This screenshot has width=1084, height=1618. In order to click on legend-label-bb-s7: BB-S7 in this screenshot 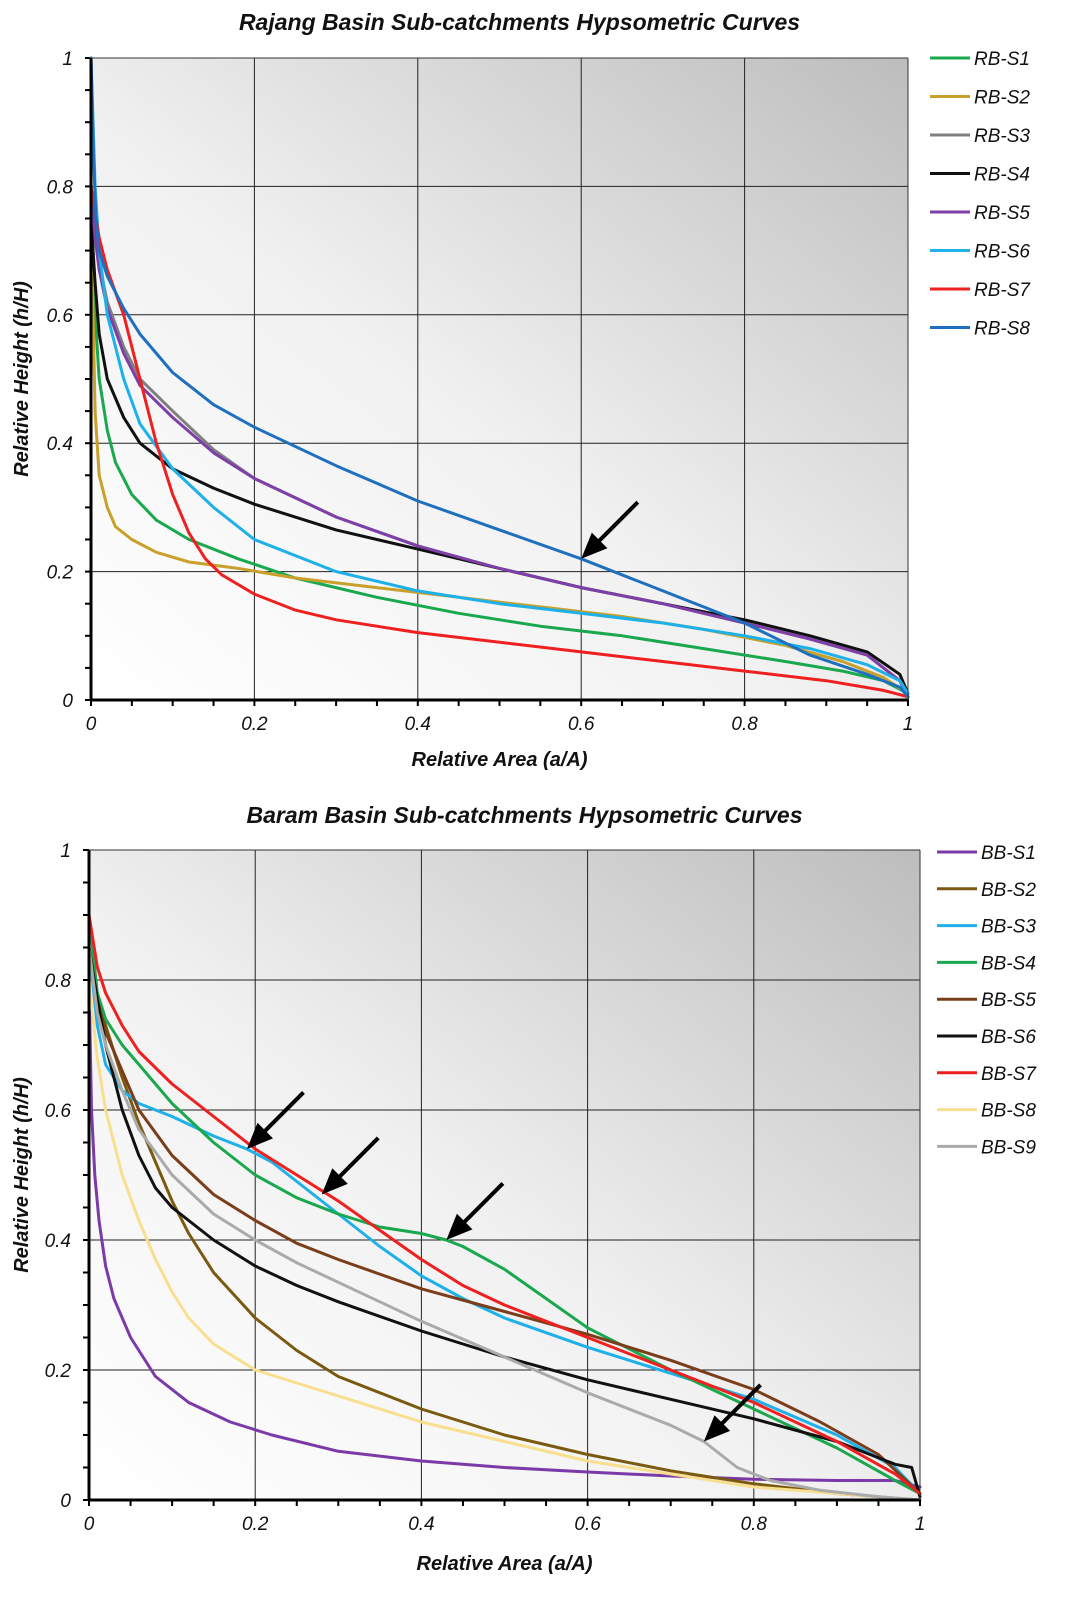, I will do `click(1009, 1074)`.